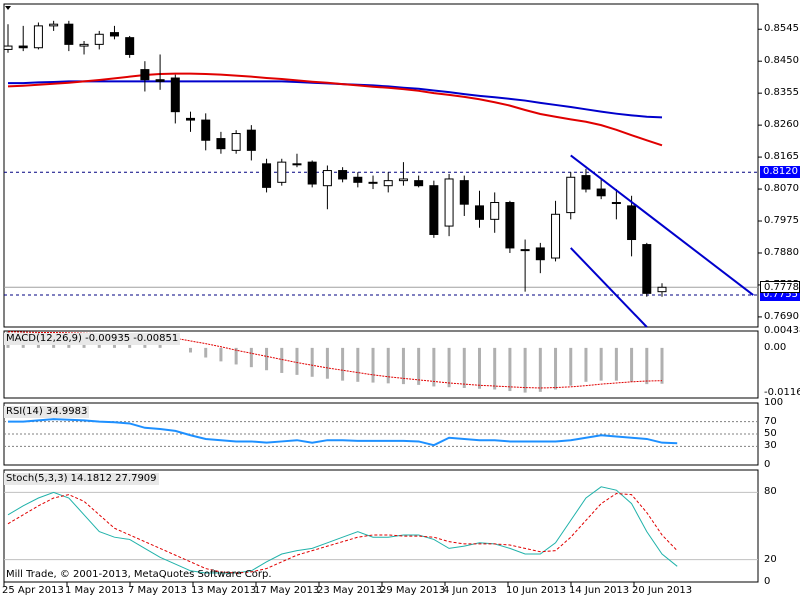  Describe the element at coordinates (770, 421) in the screenshot. I see `rsi-axis-label: 70` at that location.